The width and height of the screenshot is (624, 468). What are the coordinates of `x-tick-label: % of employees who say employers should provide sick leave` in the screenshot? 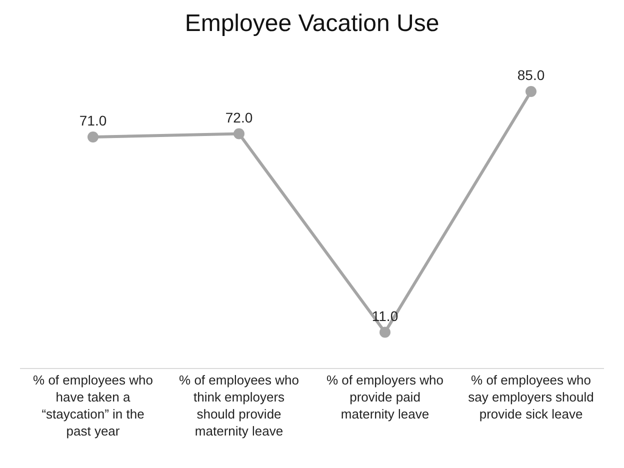 It's located at (531, 397).